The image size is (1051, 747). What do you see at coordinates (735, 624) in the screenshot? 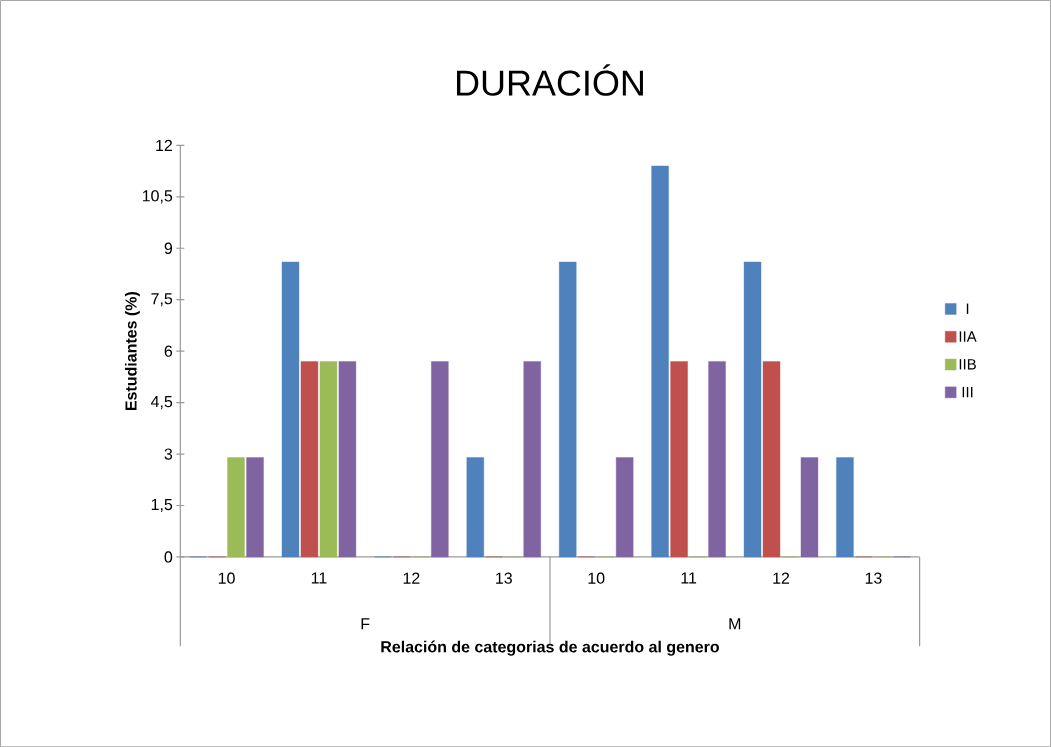
I see `text: M` at bounding box center [735, 624].